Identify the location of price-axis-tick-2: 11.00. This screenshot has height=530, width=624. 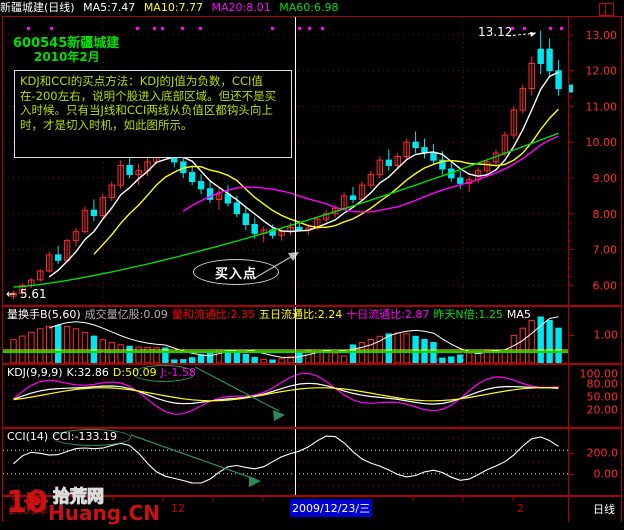
(602, 106).